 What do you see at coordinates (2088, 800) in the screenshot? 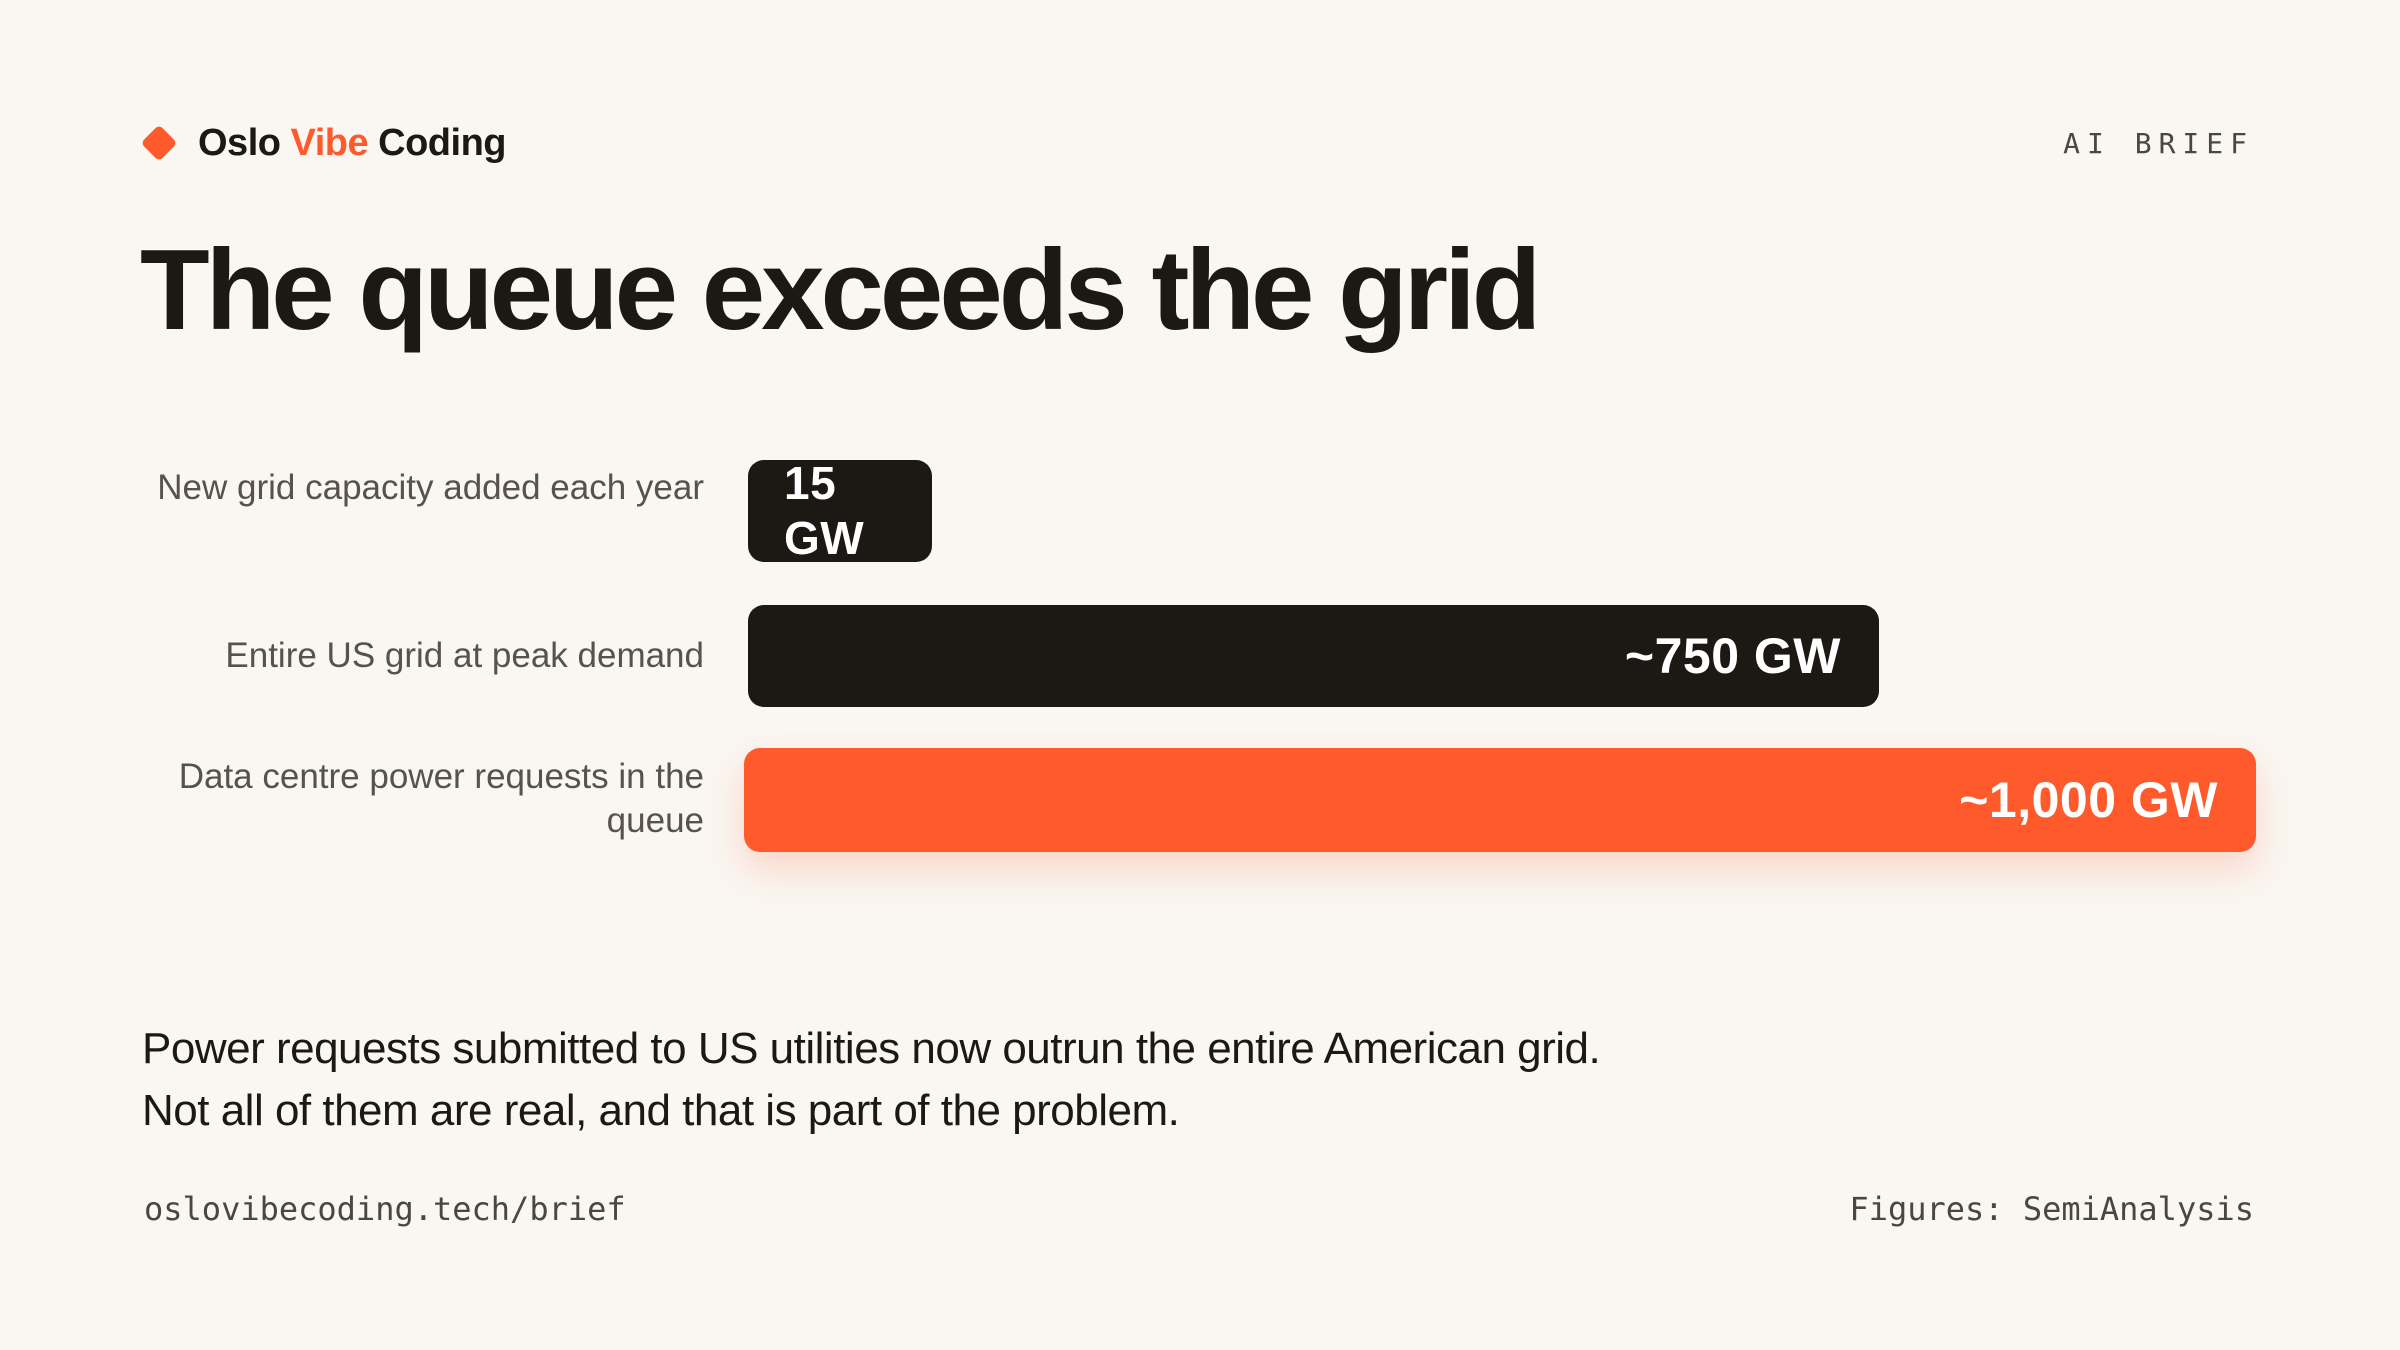
I see `bar-value-label: ~1,000 GW` at bounding box center [2088, 800].